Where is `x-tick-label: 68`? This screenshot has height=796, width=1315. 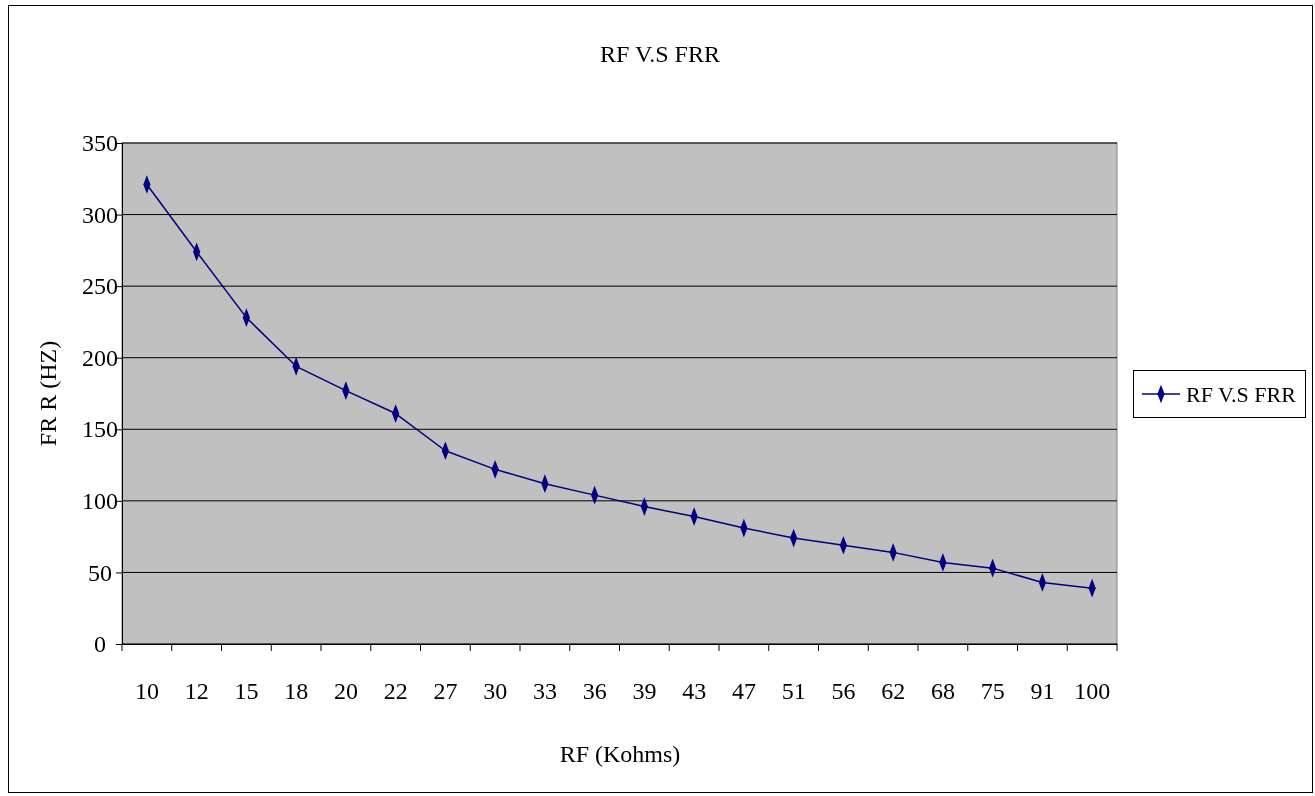 x-tick-label: 68 is located at coordinates (942, 691).